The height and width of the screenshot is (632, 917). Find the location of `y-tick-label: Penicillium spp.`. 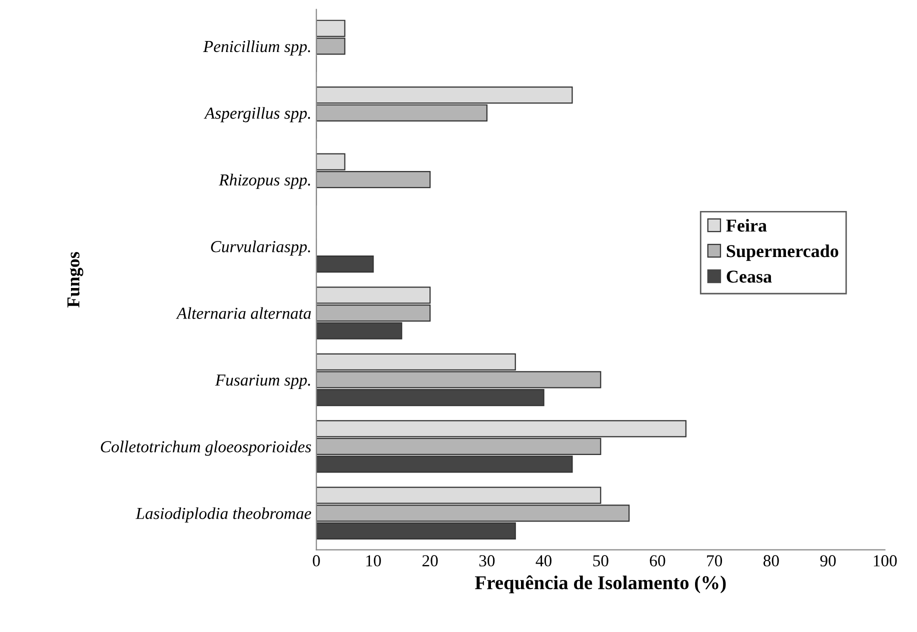

y-tick-label: Penicillium spp. is located at coordinates (256, 48).